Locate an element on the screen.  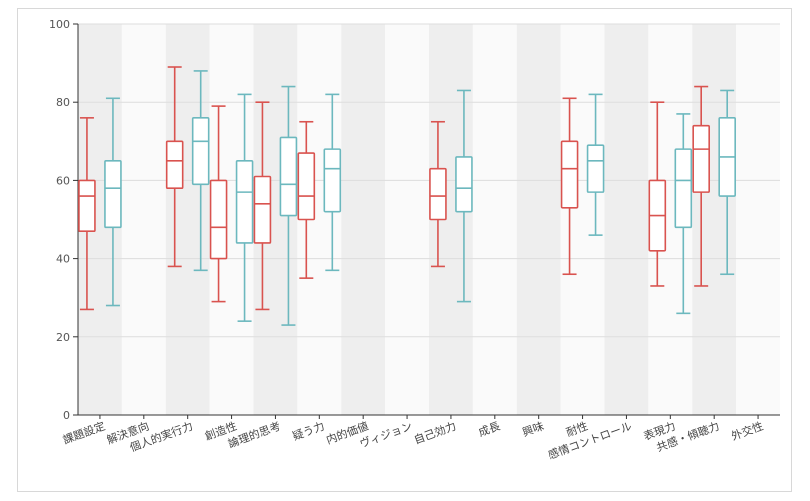
y-tick-label: 20 is located at coordinates (63, 337).